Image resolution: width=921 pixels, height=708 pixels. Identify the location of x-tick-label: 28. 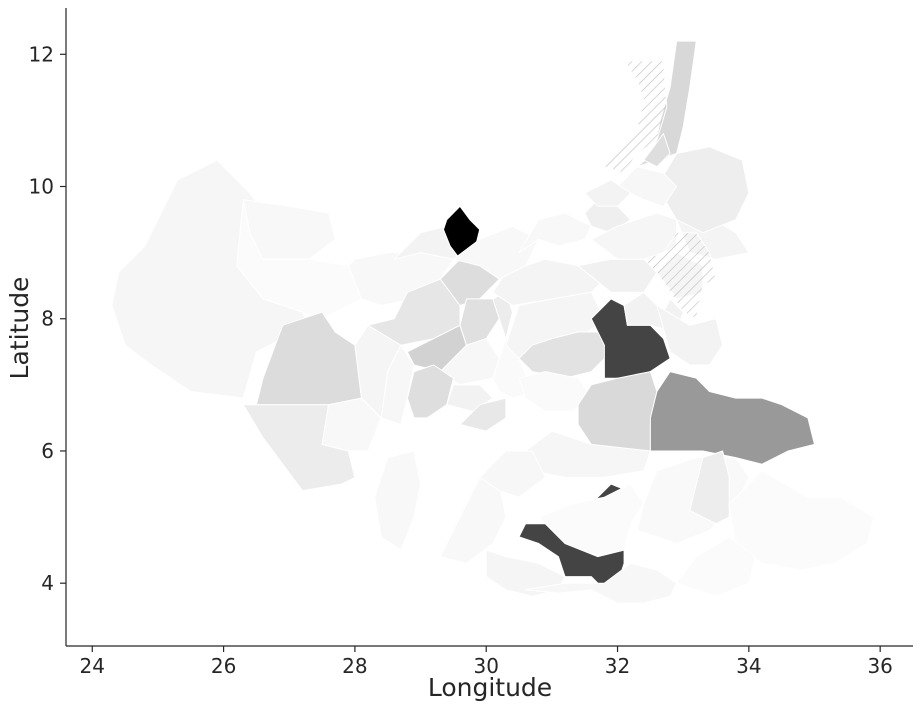
(354, 666).